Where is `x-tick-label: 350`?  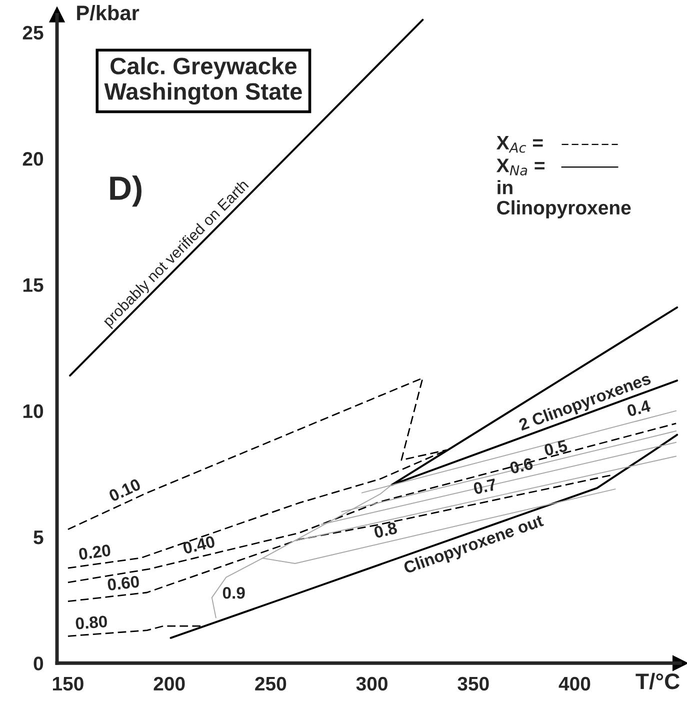
x-tick-label: 350 is located at coordinates (473, 683).